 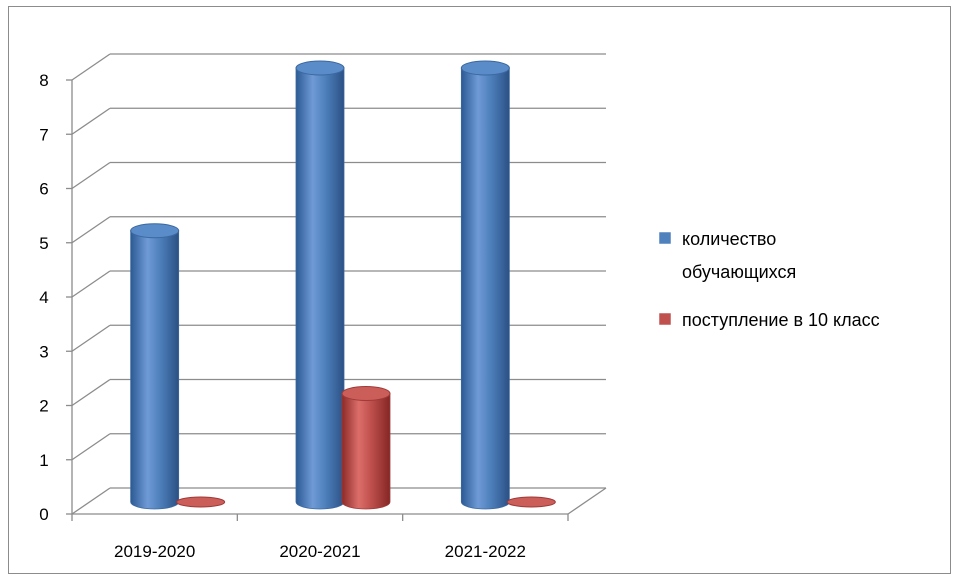 I want to click on y-tick-label: 8, so click(x=43, y=80).